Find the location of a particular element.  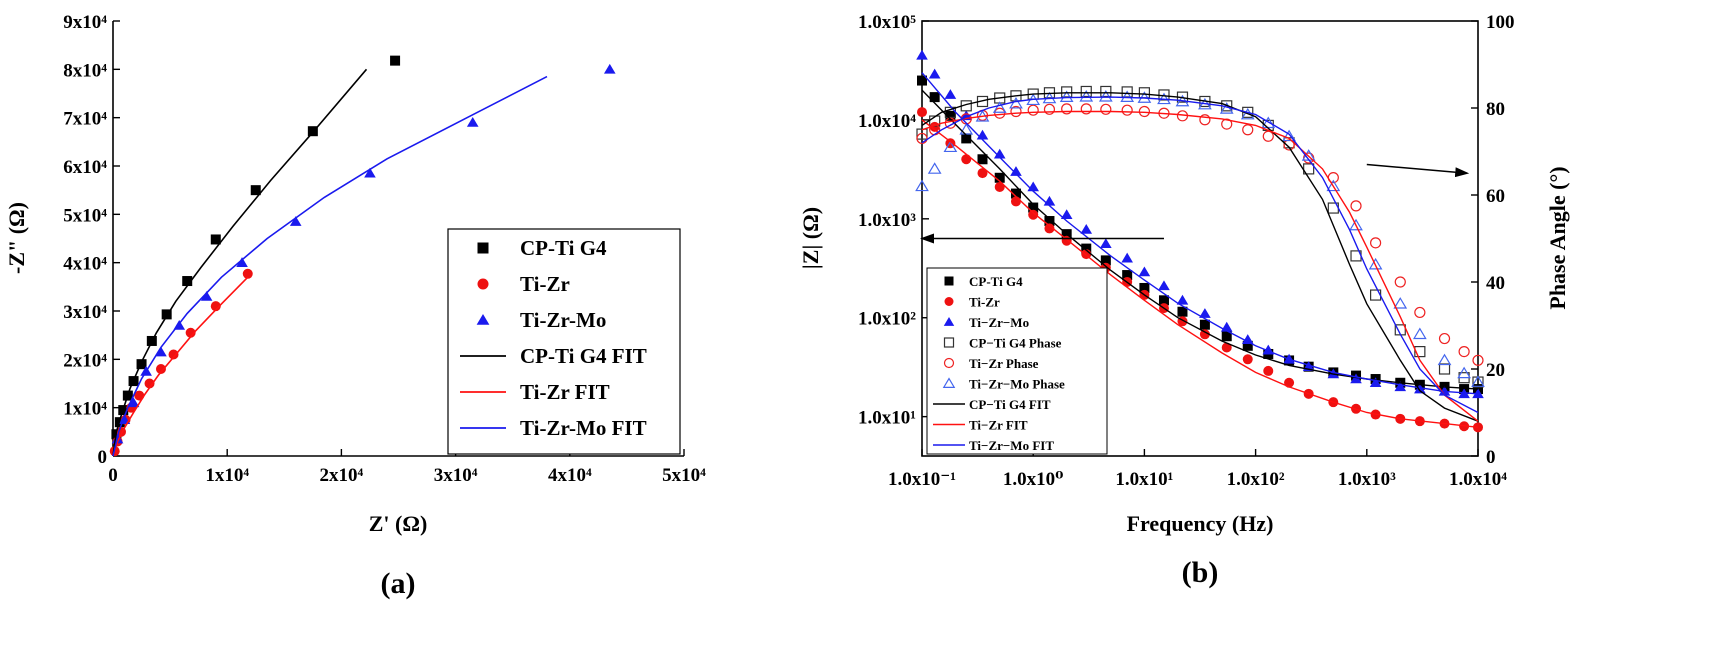

b-legend-label: Ti−Zr−Mo FIT is located at coordinates (1011, 445).